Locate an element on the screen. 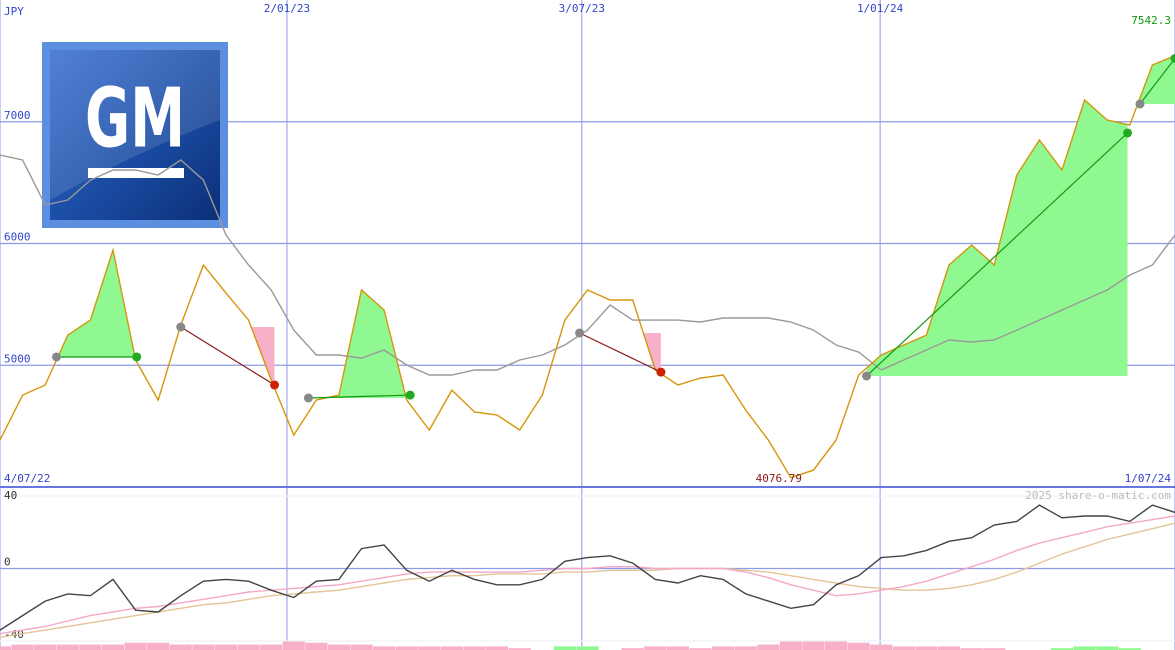 The width and height of the screenshot is (1175, 650). logo-underline is located at coordinates (136, 173).